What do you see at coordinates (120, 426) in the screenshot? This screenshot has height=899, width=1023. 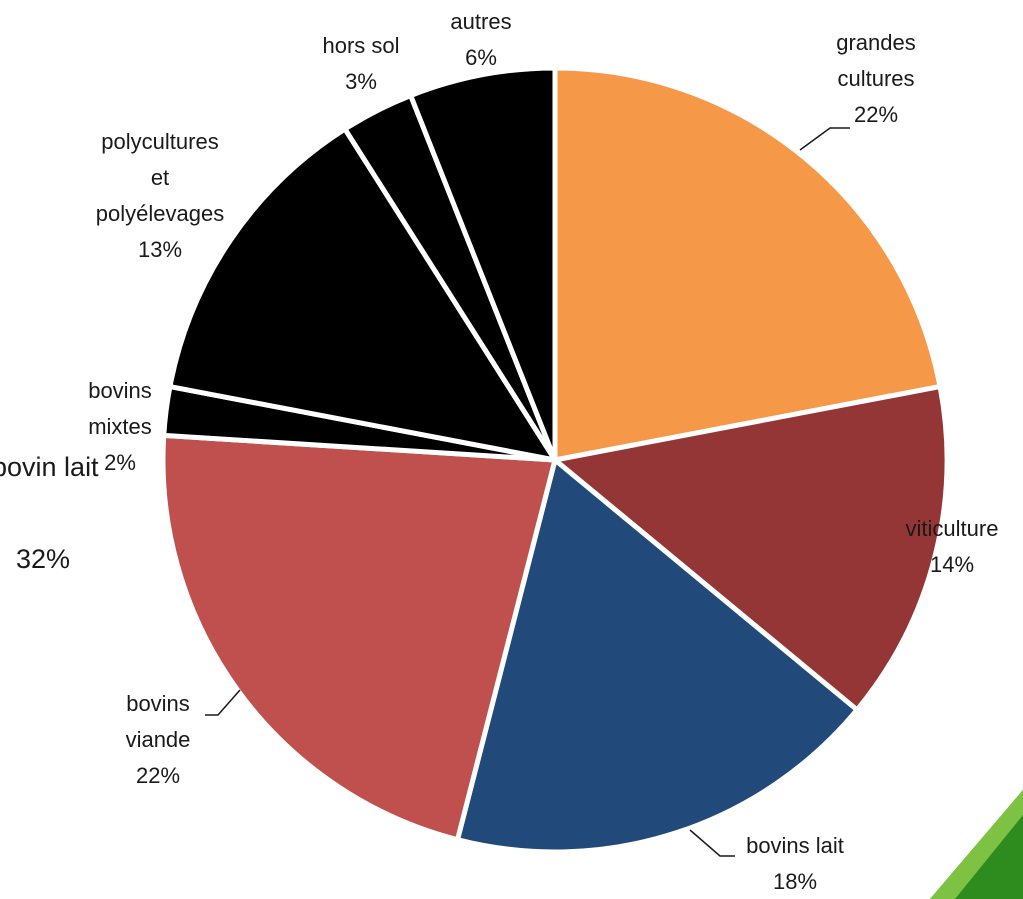 I see `slice-label: bovins mixtes 2%` at bounding box center [120, 426].